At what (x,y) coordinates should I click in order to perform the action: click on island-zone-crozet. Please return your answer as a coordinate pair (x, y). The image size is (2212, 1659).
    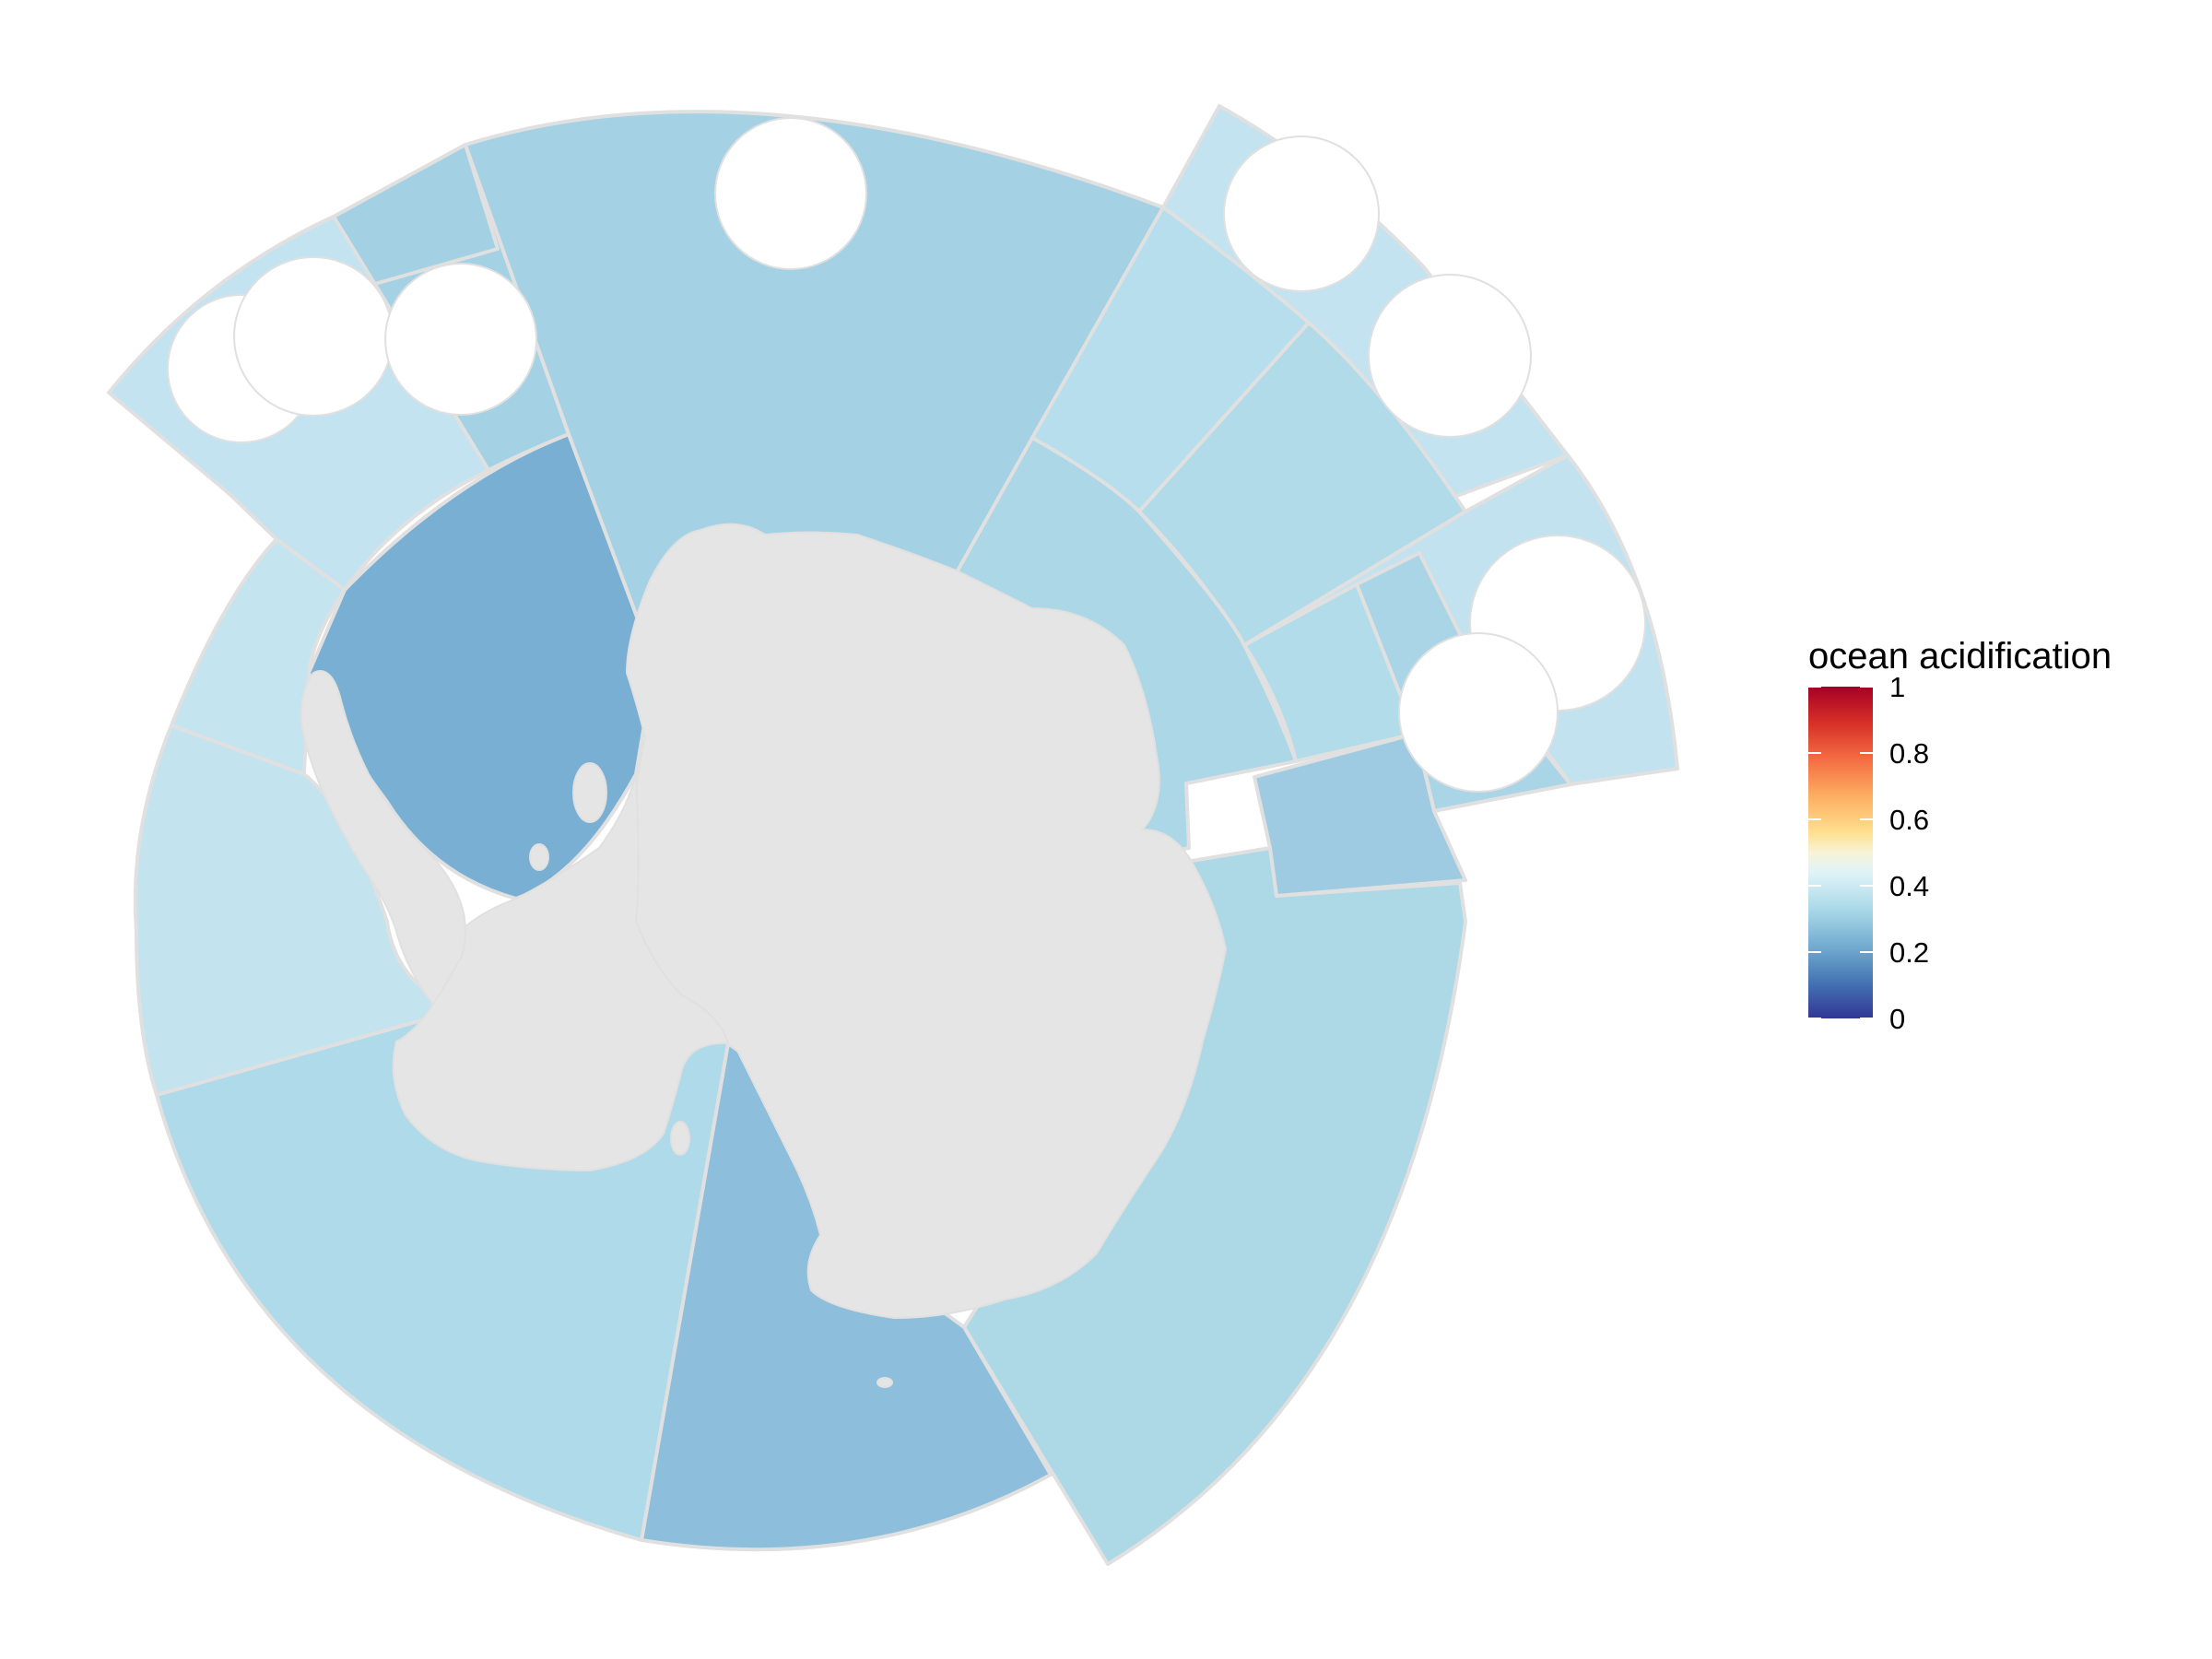
    Looking at the image, I should click on (1450, 356).